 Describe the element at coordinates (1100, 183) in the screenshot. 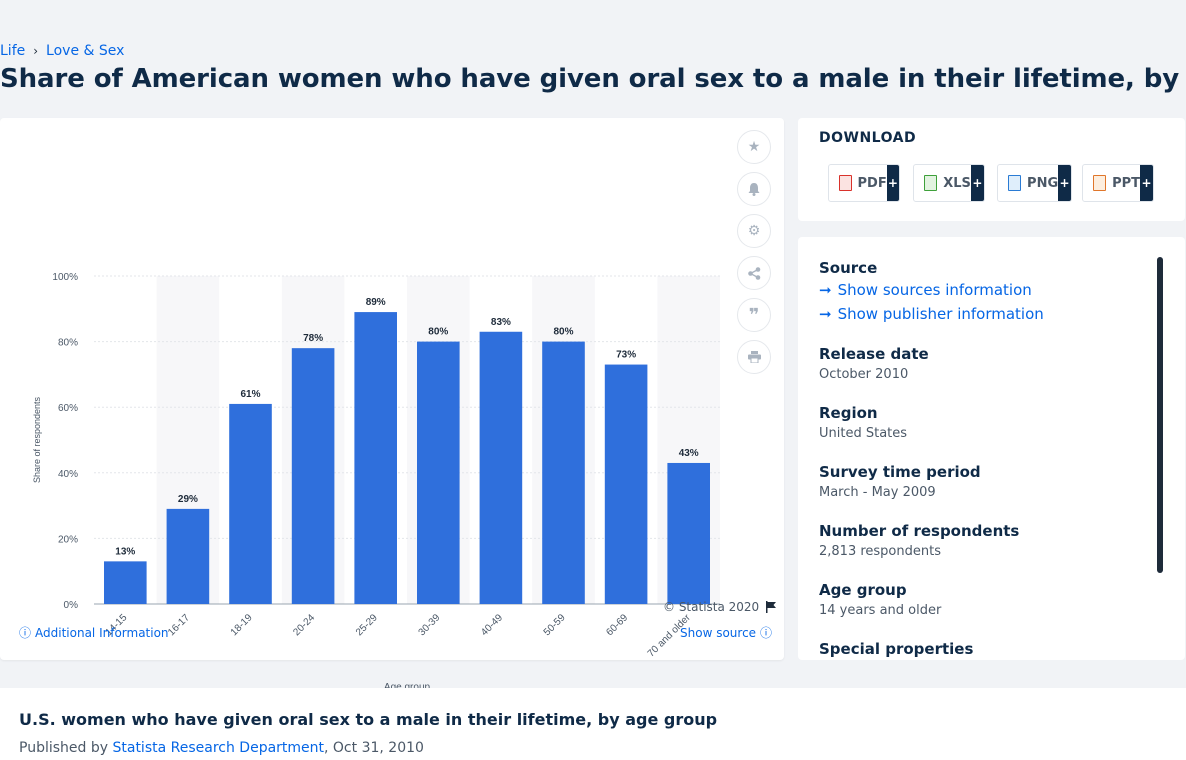

I see `ppt-file-icon` at that location.